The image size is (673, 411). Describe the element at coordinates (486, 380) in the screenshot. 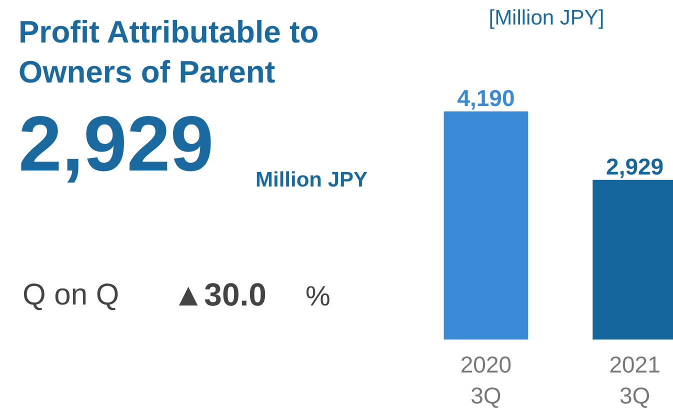

I see `x-tick-label: 2020 3Q` at that location.